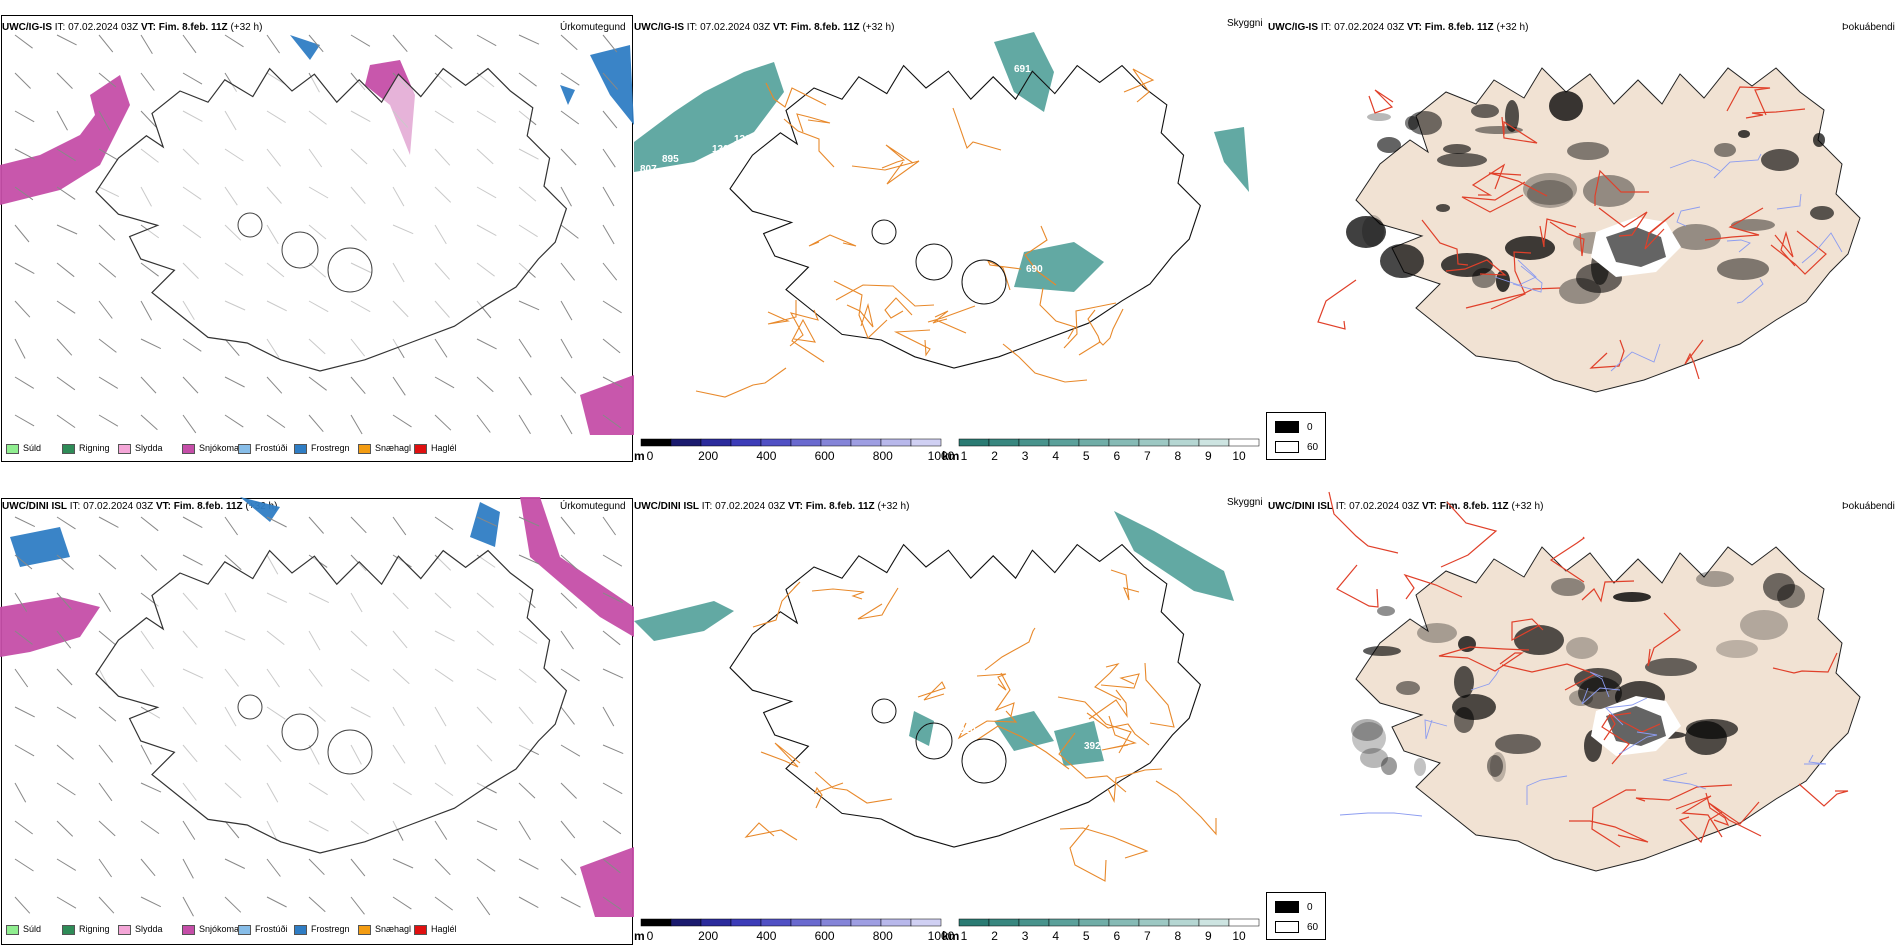  I want to click on init-time: 07.02.2024 03Z, so click(735, 27).